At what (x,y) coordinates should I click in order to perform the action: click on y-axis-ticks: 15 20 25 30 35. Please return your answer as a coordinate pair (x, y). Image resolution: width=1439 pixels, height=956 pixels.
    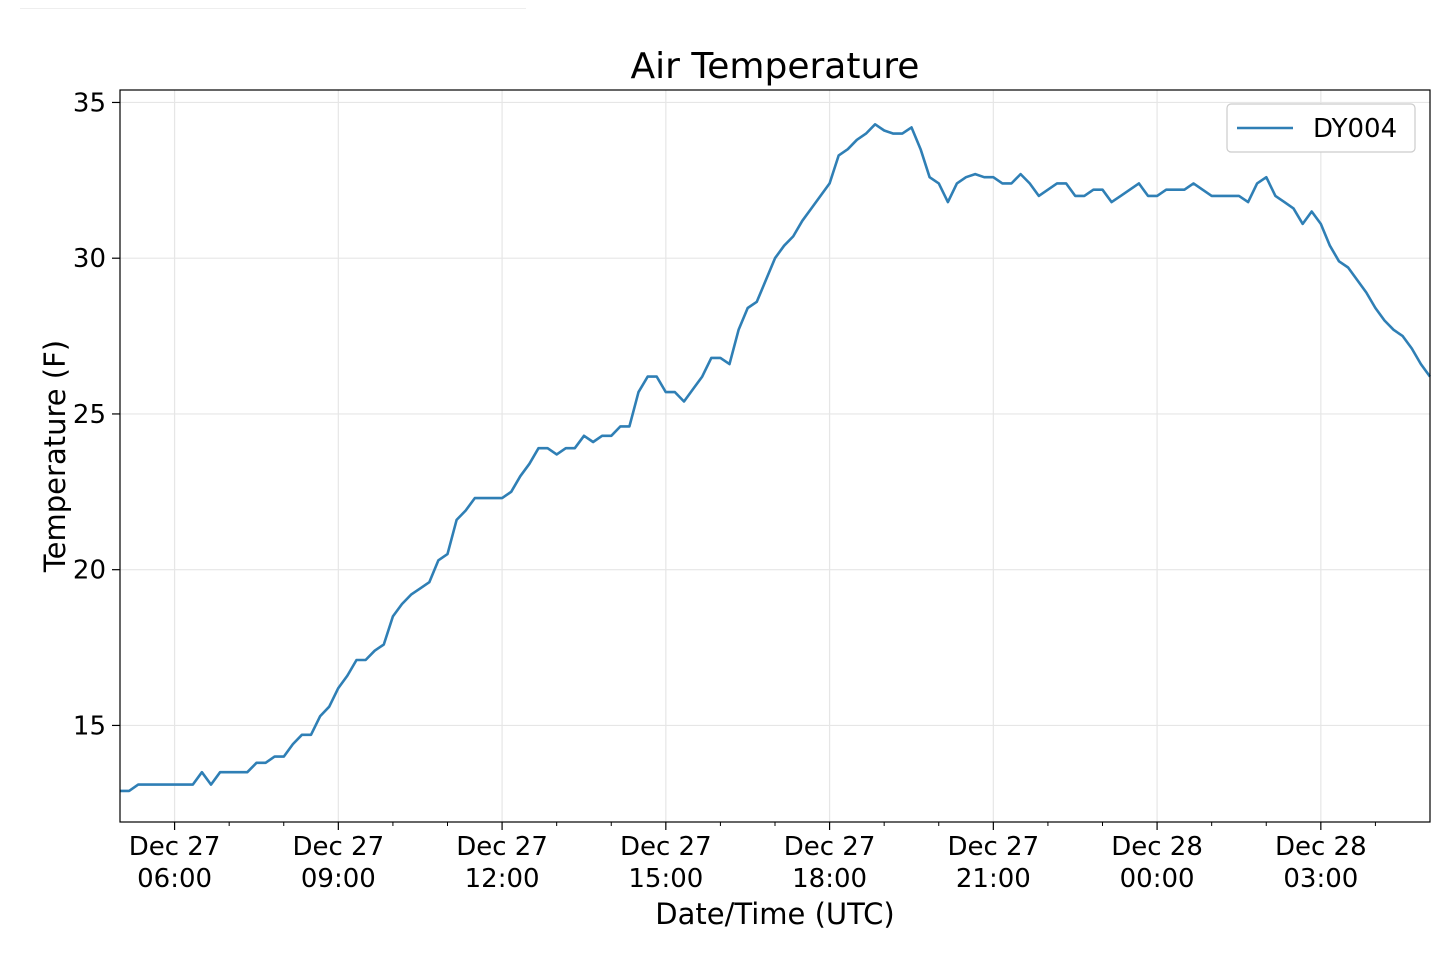
    Looking at the image, I should click on (96, 414).